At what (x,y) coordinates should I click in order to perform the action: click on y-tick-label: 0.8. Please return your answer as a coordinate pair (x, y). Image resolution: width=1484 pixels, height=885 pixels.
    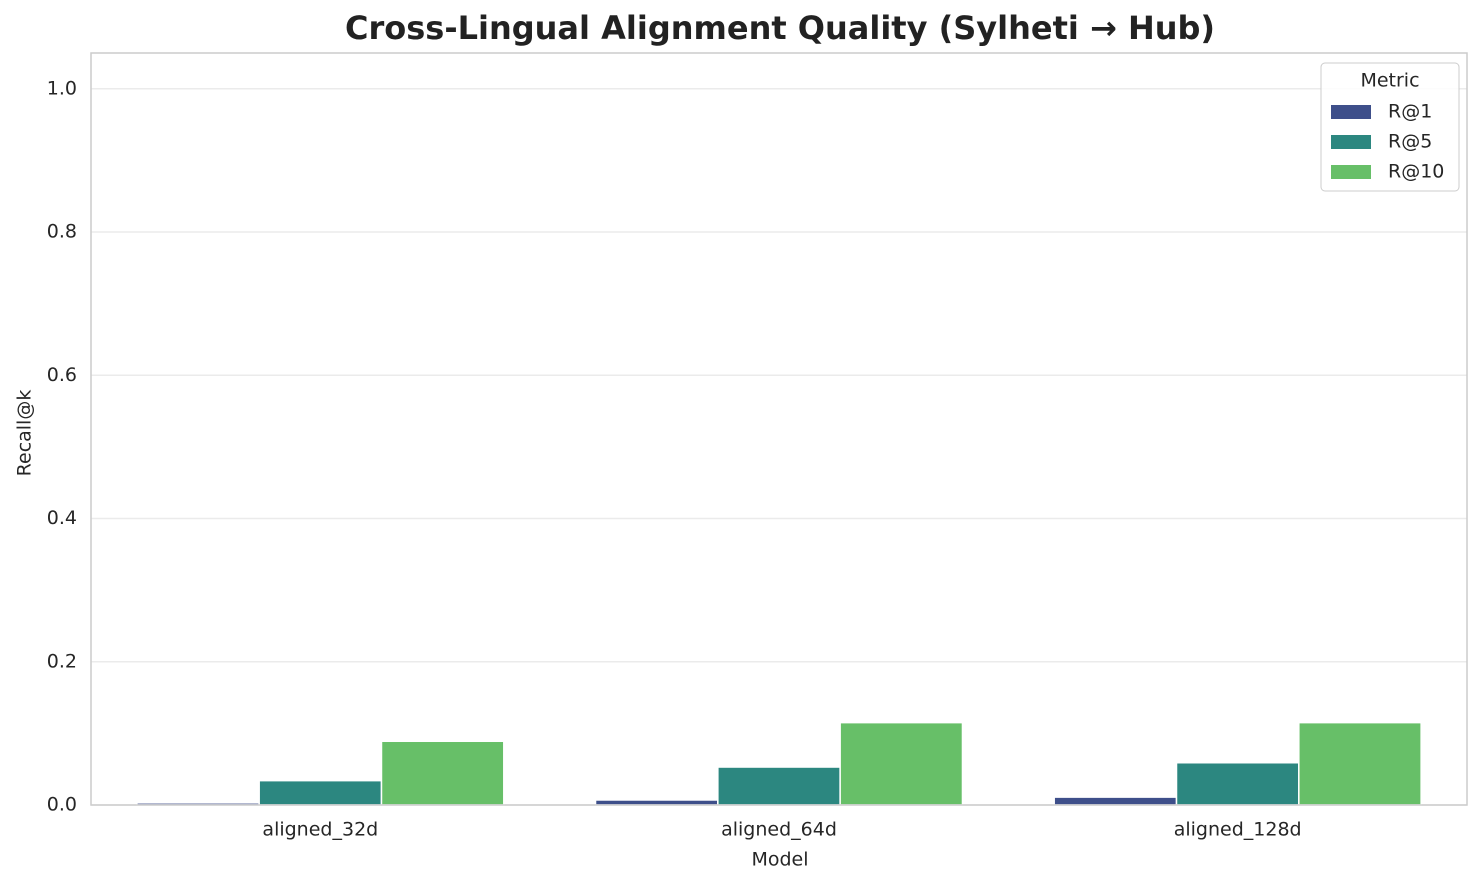
    Looking at the image, I should click on (62, 232).